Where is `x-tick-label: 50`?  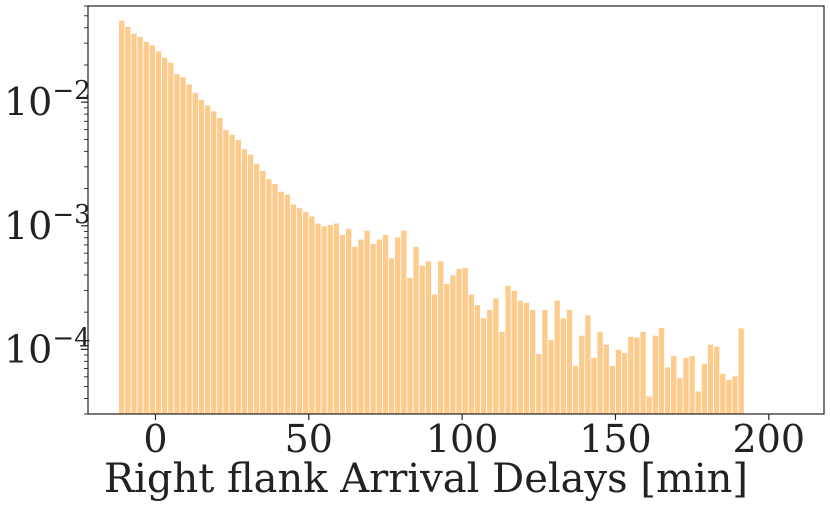 x-tick-label: 50 is located at coordinates (309, 439).